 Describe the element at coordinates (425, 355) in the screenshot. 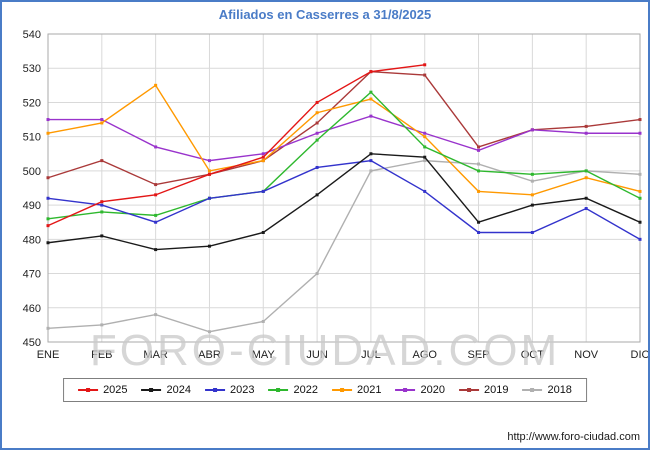

I see `x-tick-label: AGO` at that location.